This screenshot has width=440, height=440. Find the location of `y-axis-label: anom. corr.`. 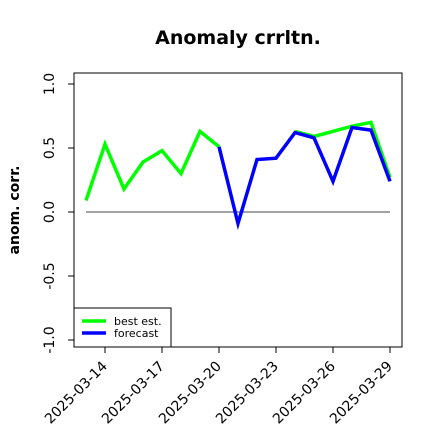

y-axis-label: anom. corr. is located at coordinates (15, 210).